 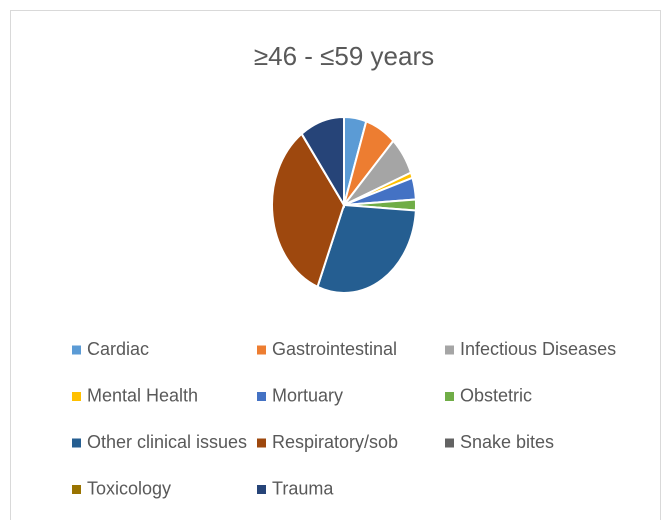 I want to click on legend-label: Other clinical issues, so click(x=167, y=442).